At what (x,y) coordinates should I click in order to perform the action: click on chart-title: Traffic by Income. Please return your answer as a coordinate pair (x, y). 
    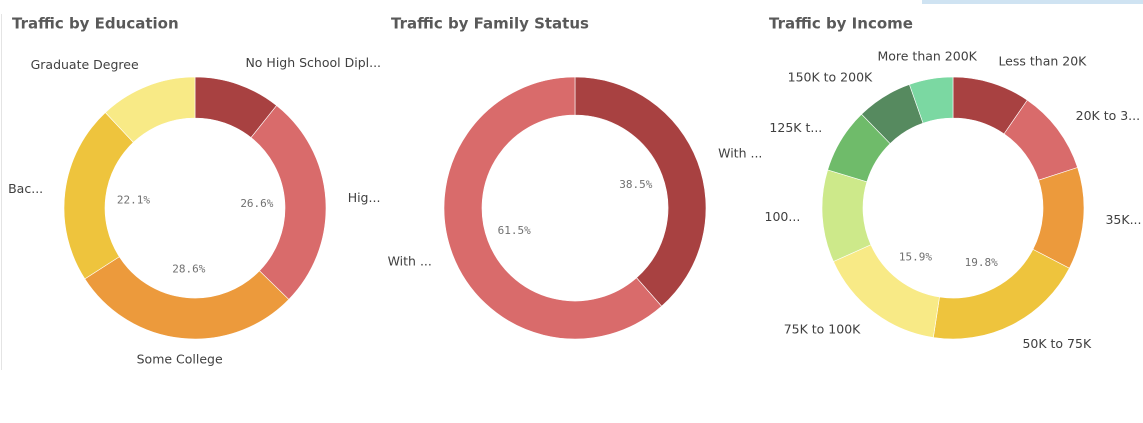
    Looking at the image, I should click on (841, 24).